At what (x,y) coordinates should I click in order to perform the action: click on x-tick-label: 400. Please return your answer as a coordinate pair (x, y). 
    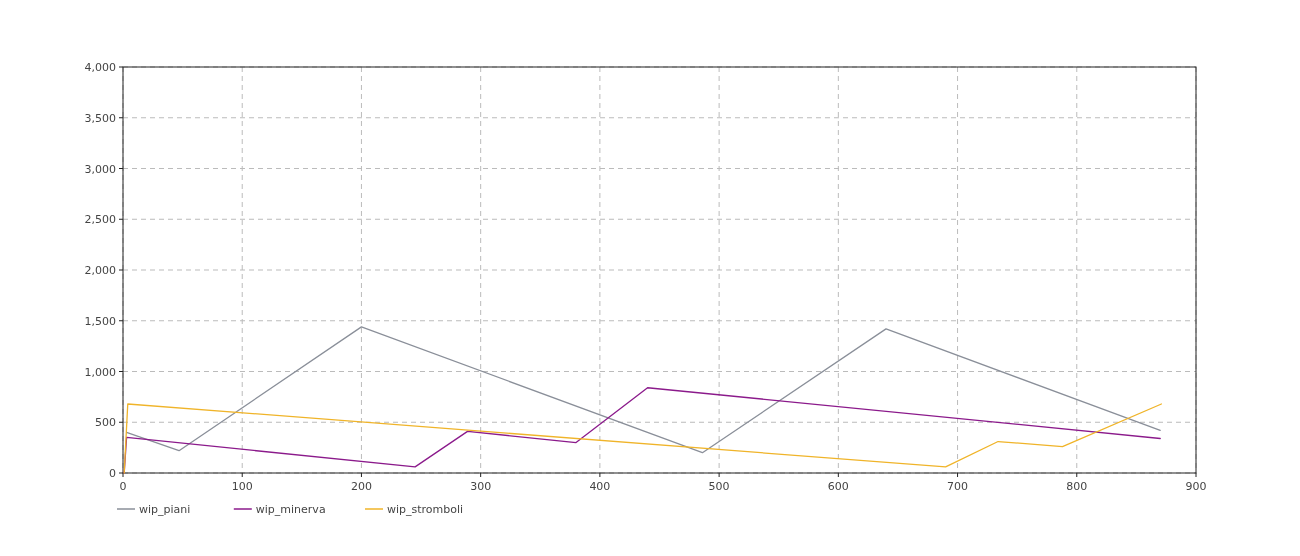
    Looking at the image, I should click on (600, 486).